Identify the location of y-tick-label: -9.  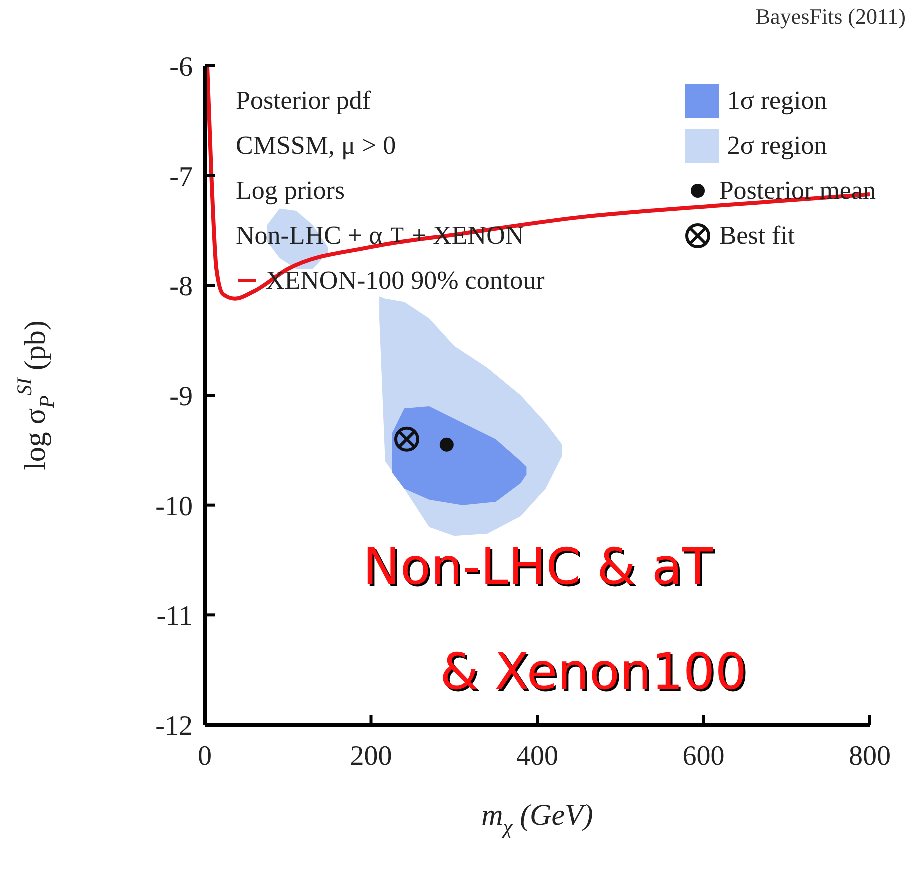
(181, 396).